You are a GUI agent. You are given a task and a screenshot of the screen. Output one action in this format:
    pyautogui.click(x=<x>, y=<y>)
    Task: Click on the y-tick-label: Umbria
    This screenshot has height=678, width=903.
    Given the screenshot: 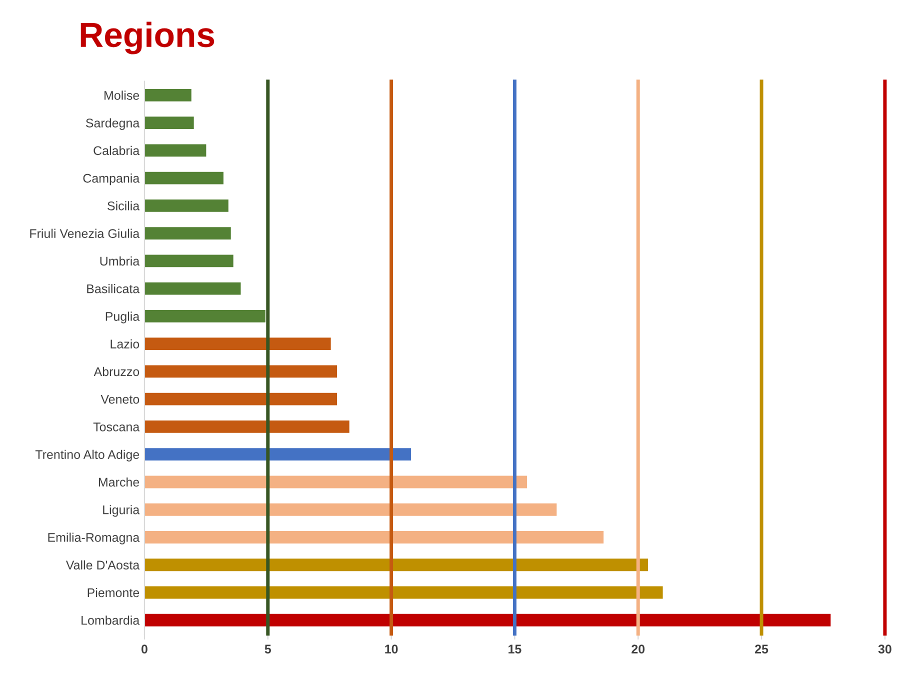 What is the action you would take?
    pyautogui.click(x=120, y=261)
    